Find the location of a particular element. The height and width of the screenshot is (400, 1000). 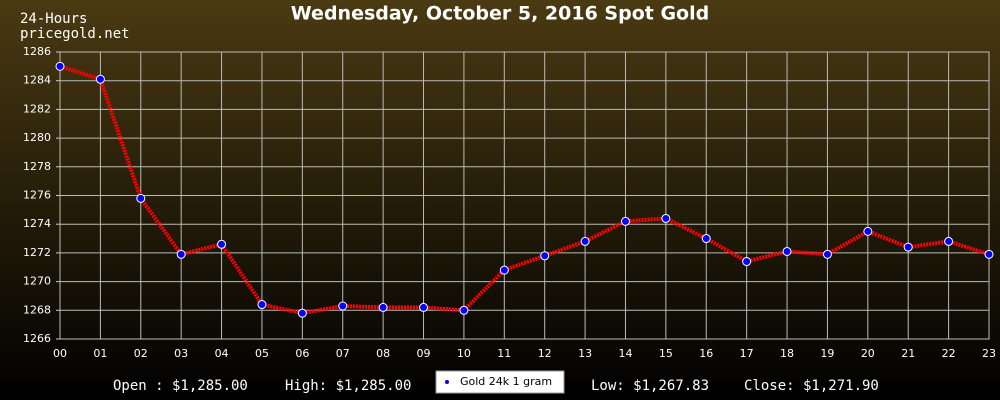

stat-label: Close: $1,271.90 is located at coordinates (811, 386).